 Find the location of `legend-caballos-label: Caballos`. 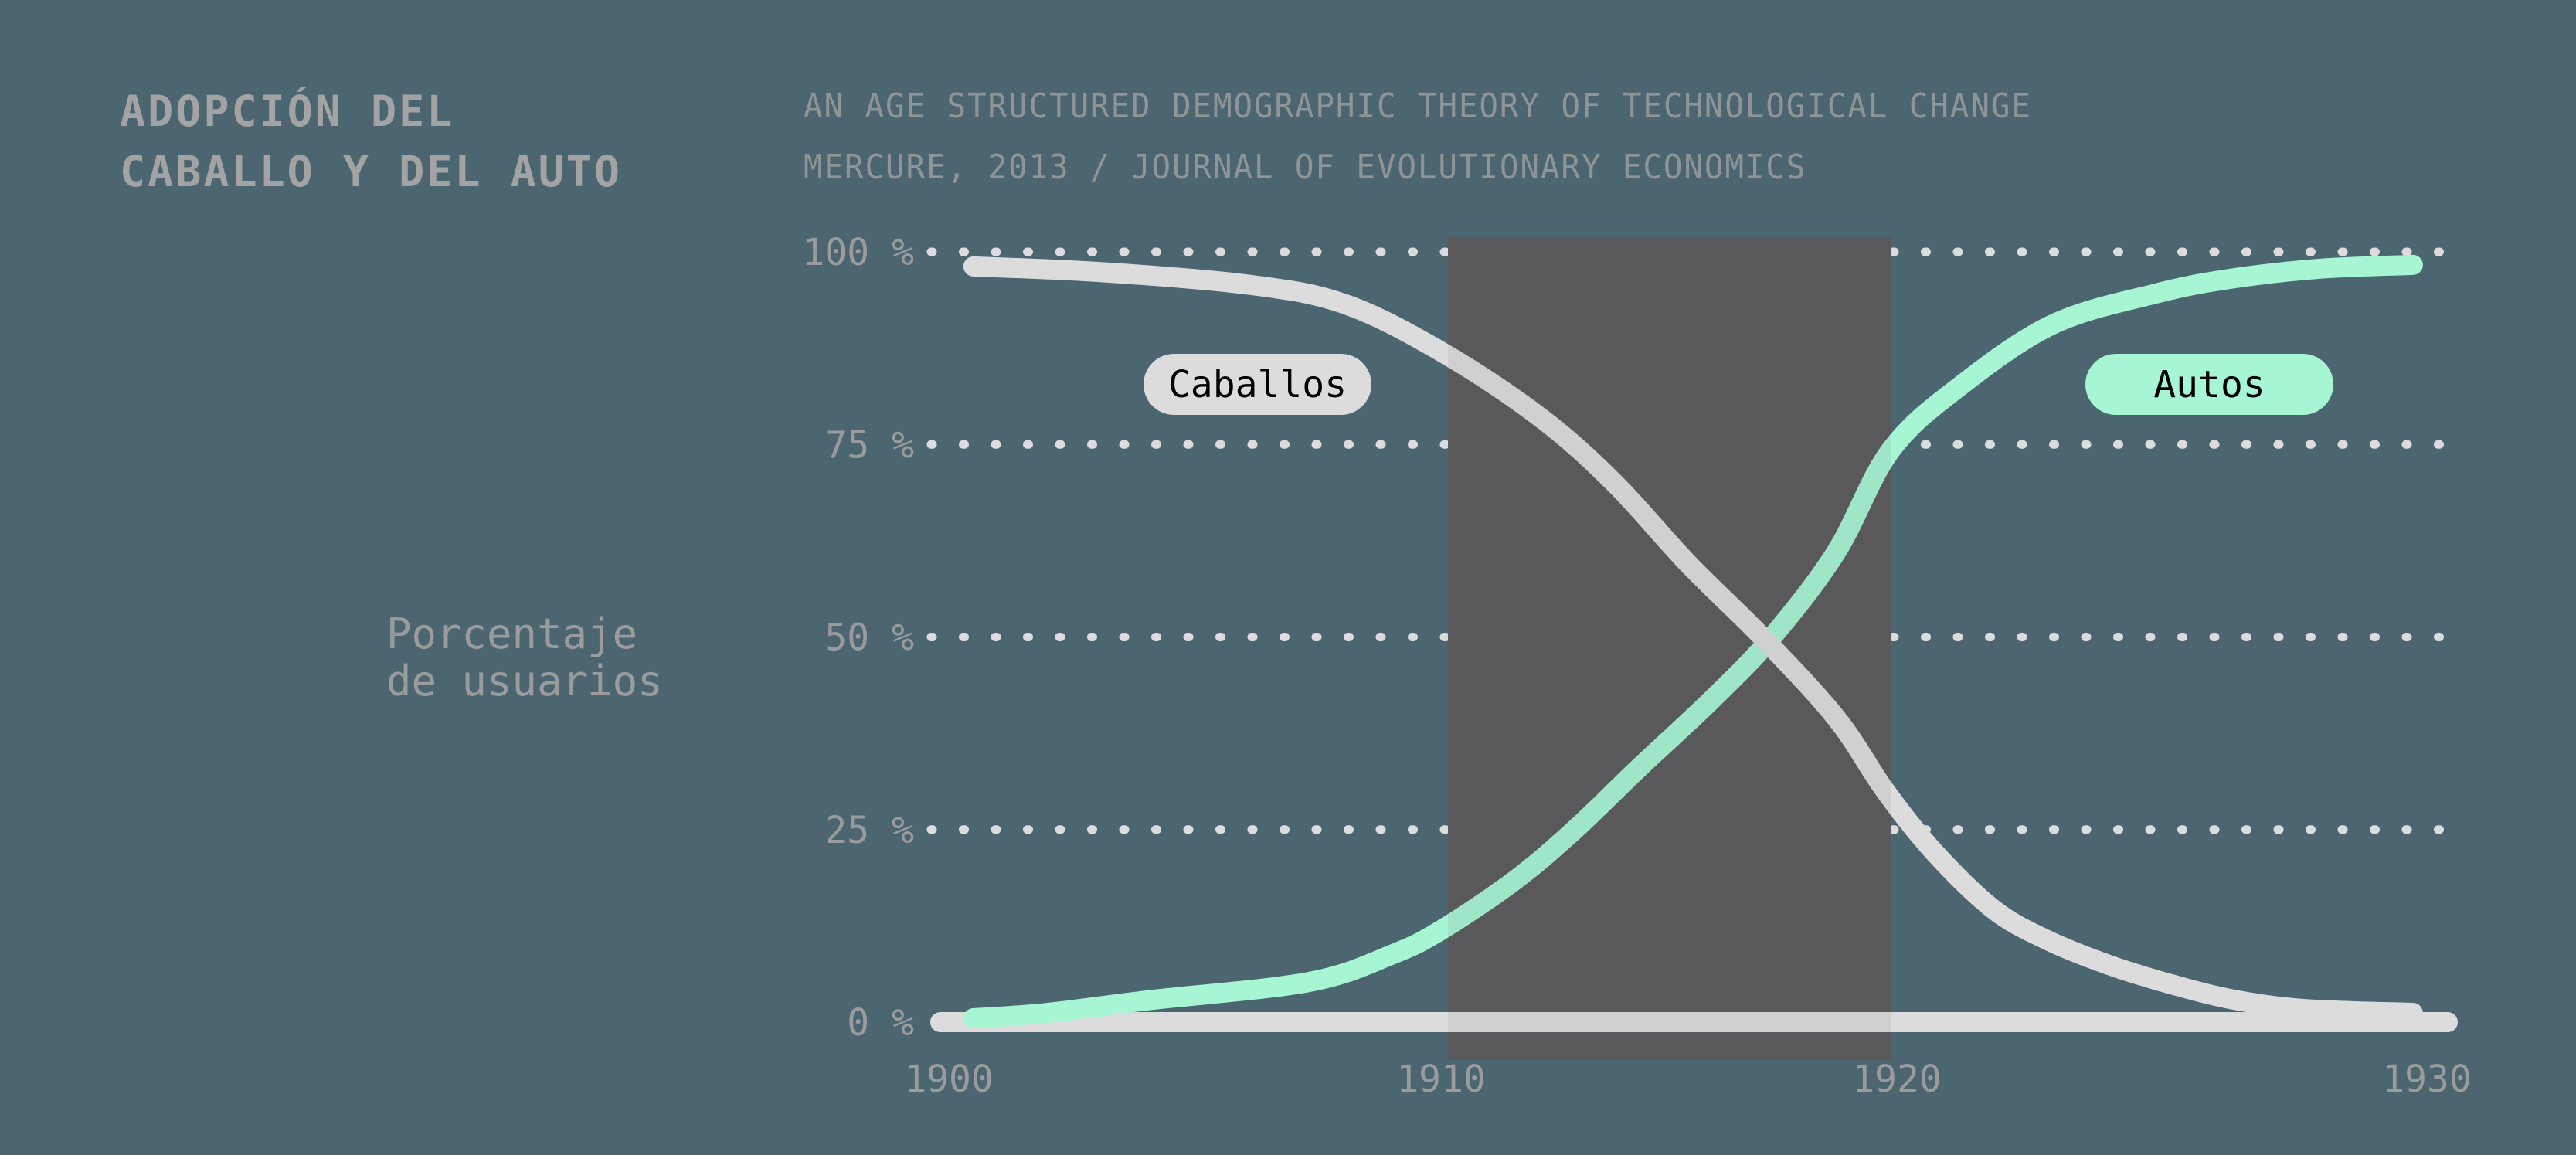

legend-caballos-label: Caballos is located at coordinates (1257, 384).